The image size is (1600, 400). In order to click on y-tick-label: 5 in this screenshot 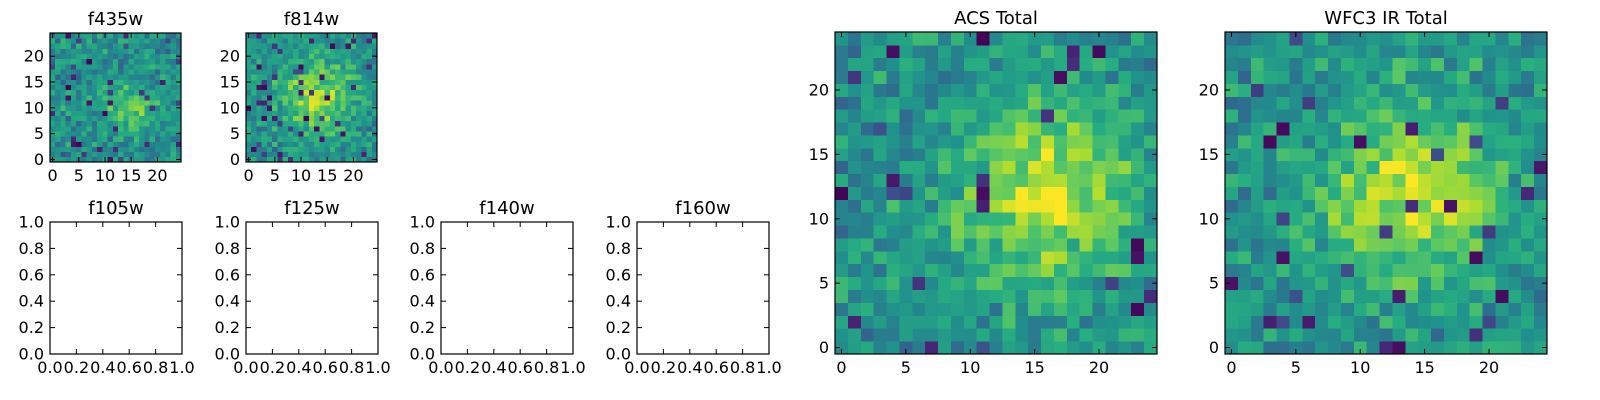, I will do `click(39, 133)`.